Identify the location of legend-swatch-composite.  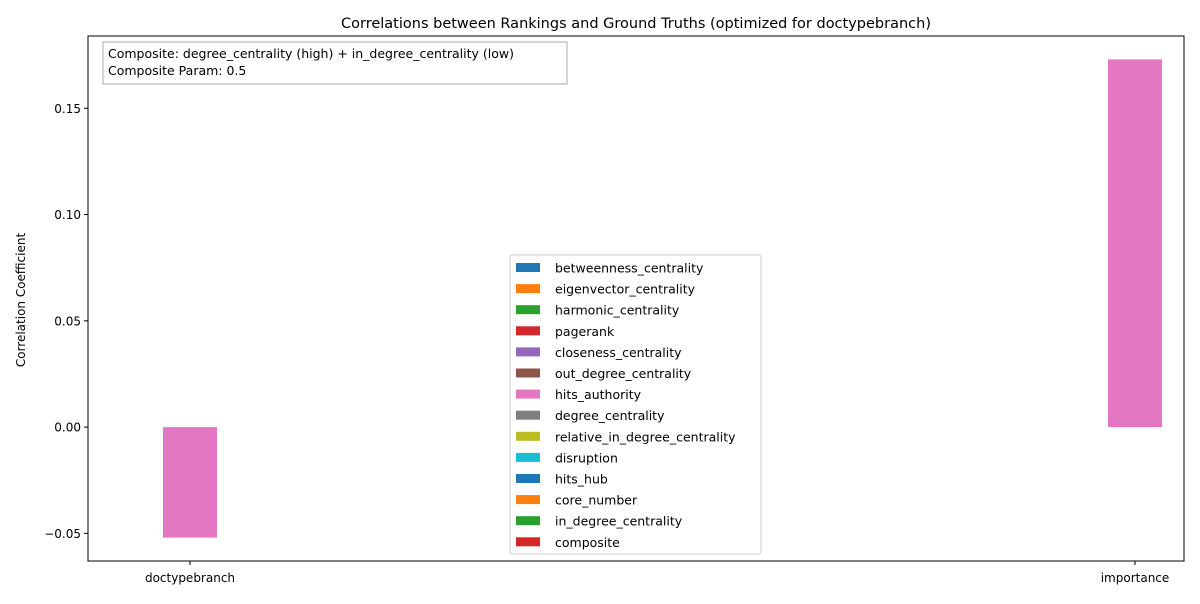
(528, 542).